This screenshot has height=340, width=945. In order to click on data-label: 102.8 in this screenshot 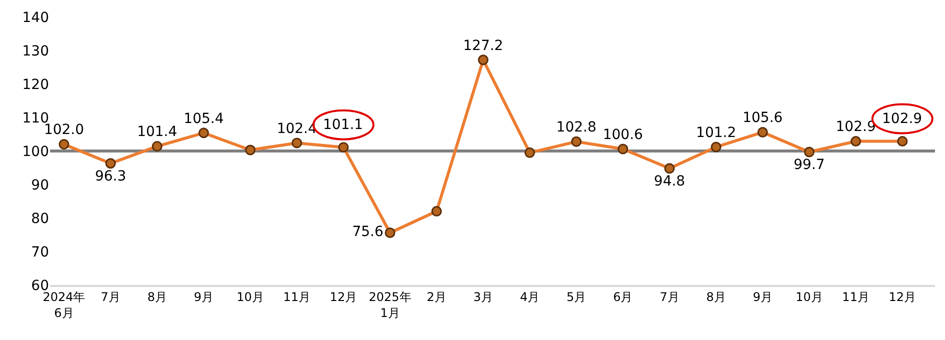, I will do `click(576, 127)`.